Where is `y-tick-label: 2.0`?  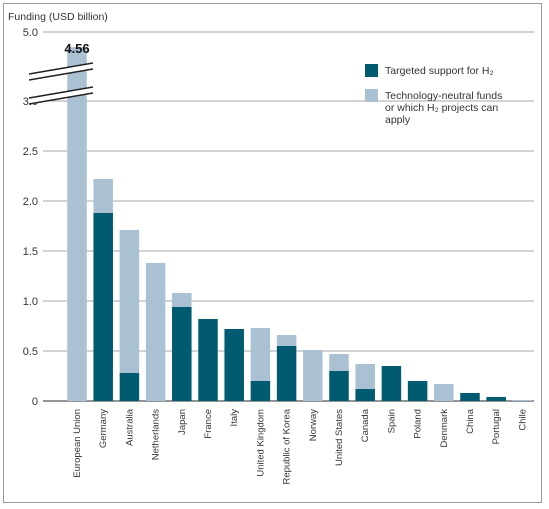
y-tick-label: 2.0 is located at coordinates (30, 202).